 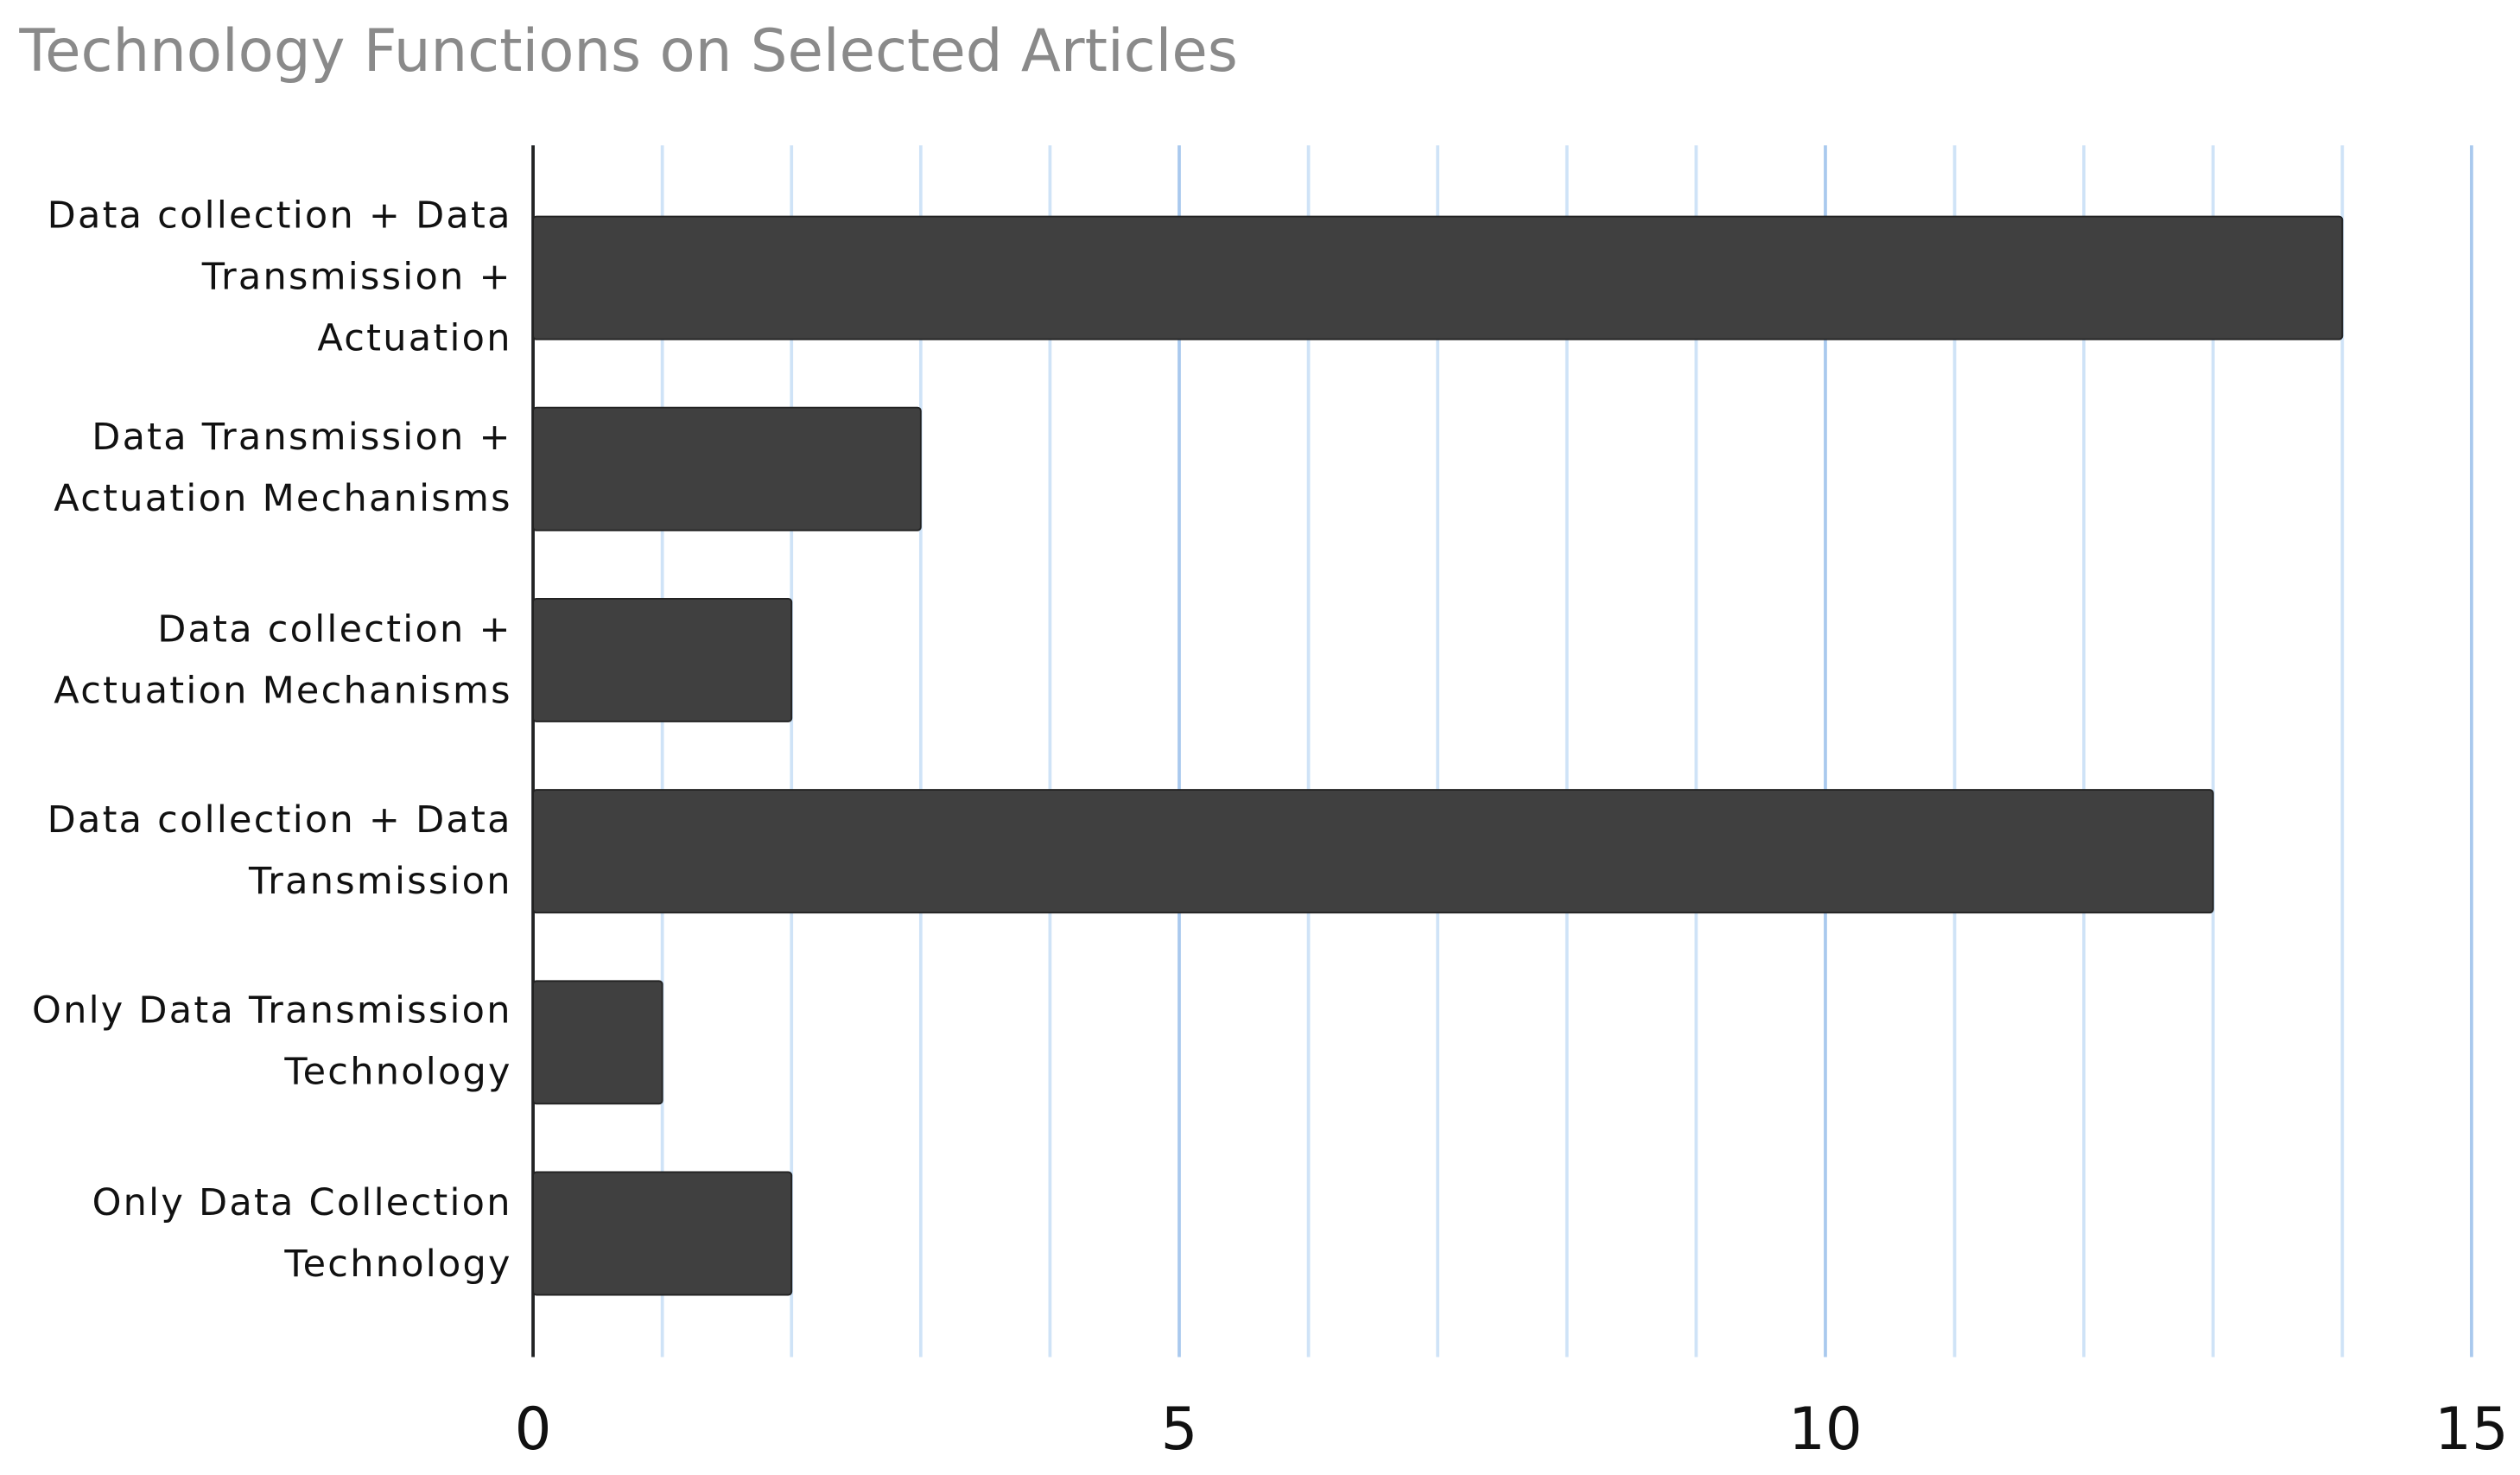 I want to click on y-tick-label-box: Data collection + Data Transmission, so click(x=264, y=851).